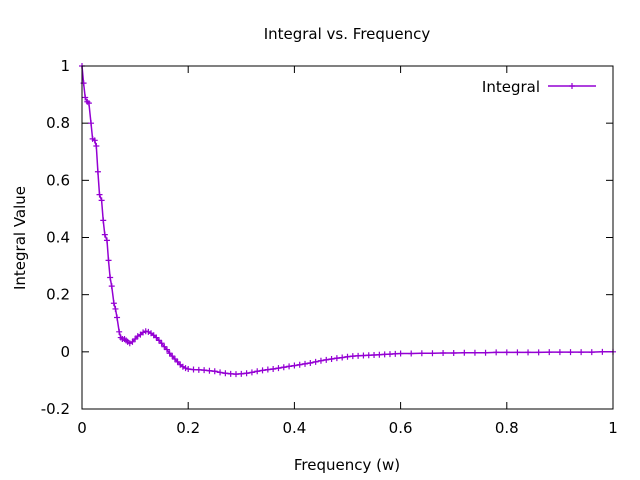  I want to click on x-tick-label: 1, so click(613, 428).